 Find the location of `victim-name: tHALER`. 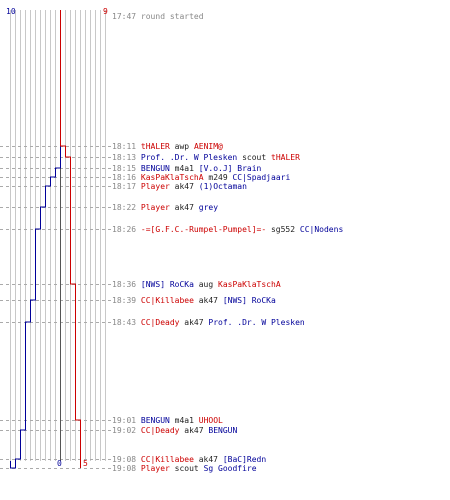

victim-name: tHALER is located at coordinates (285, 157).